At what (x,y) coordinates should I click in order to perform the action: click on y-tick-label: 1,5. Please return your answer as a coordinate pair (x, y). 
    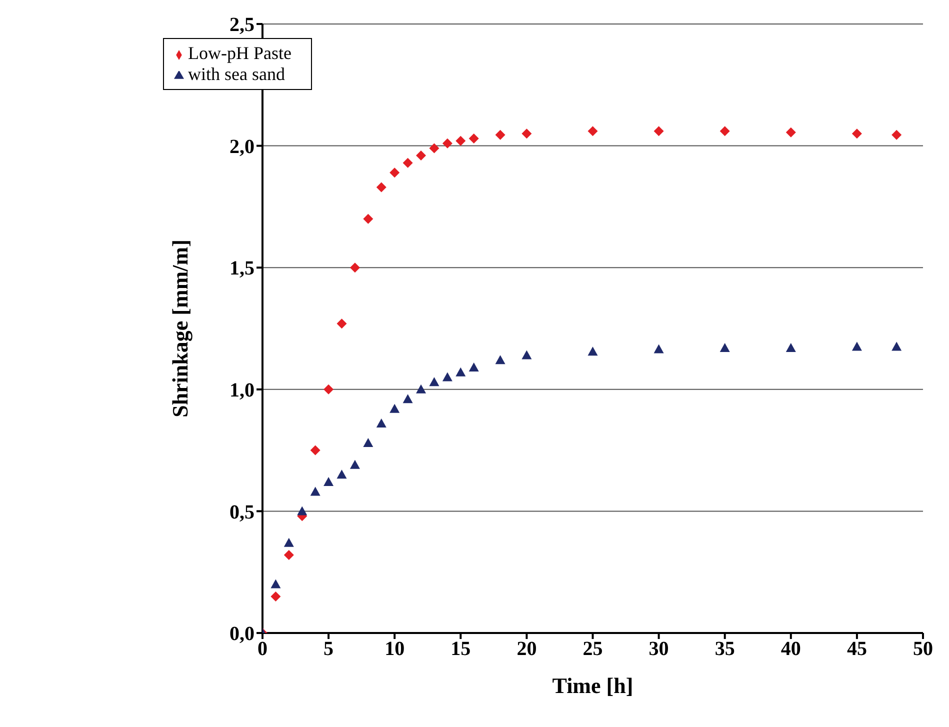
    Looking at the image, I should click on (241, 269).